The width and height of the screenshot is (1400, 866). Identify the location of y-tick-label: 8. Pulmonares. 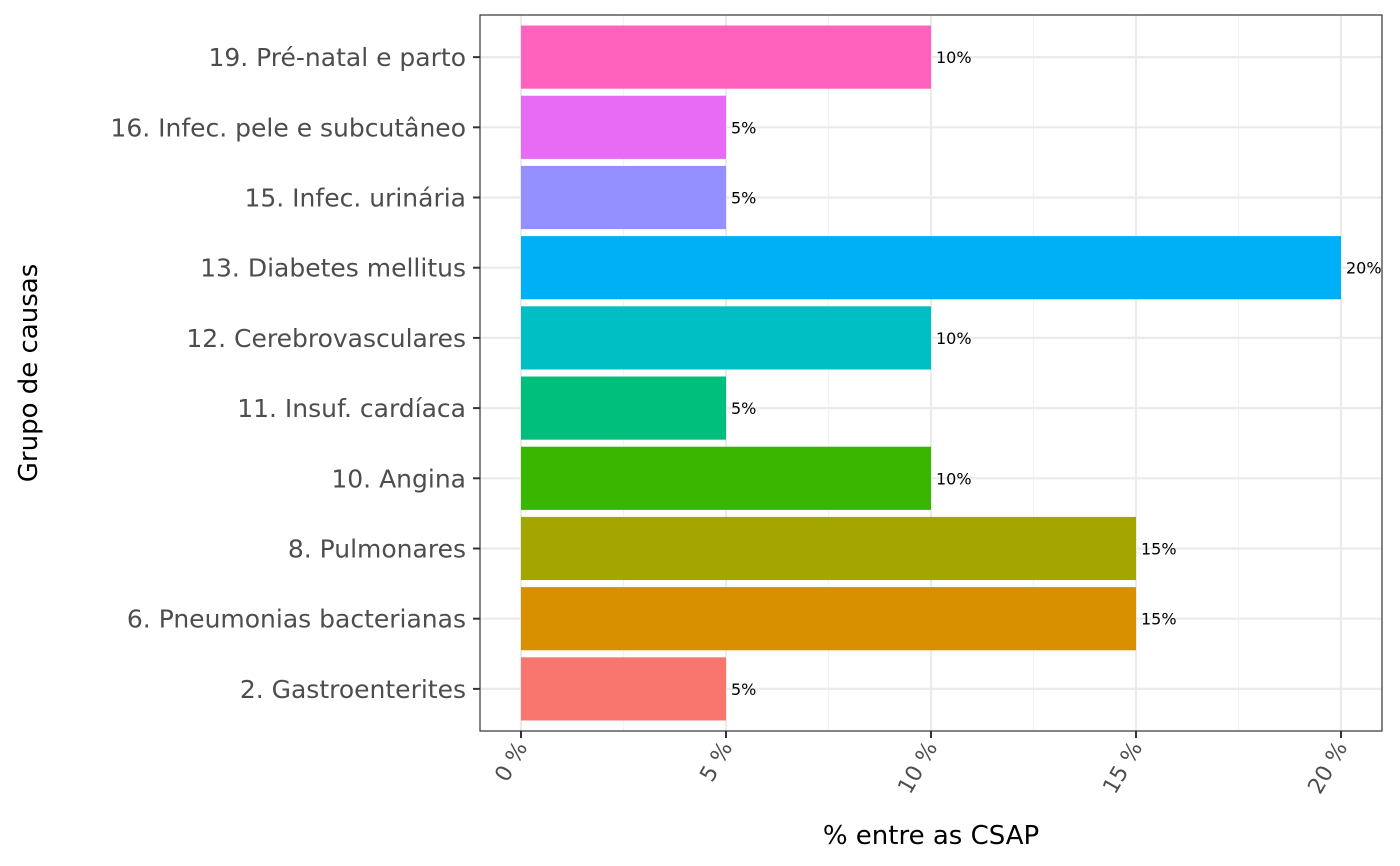
(377, 548).